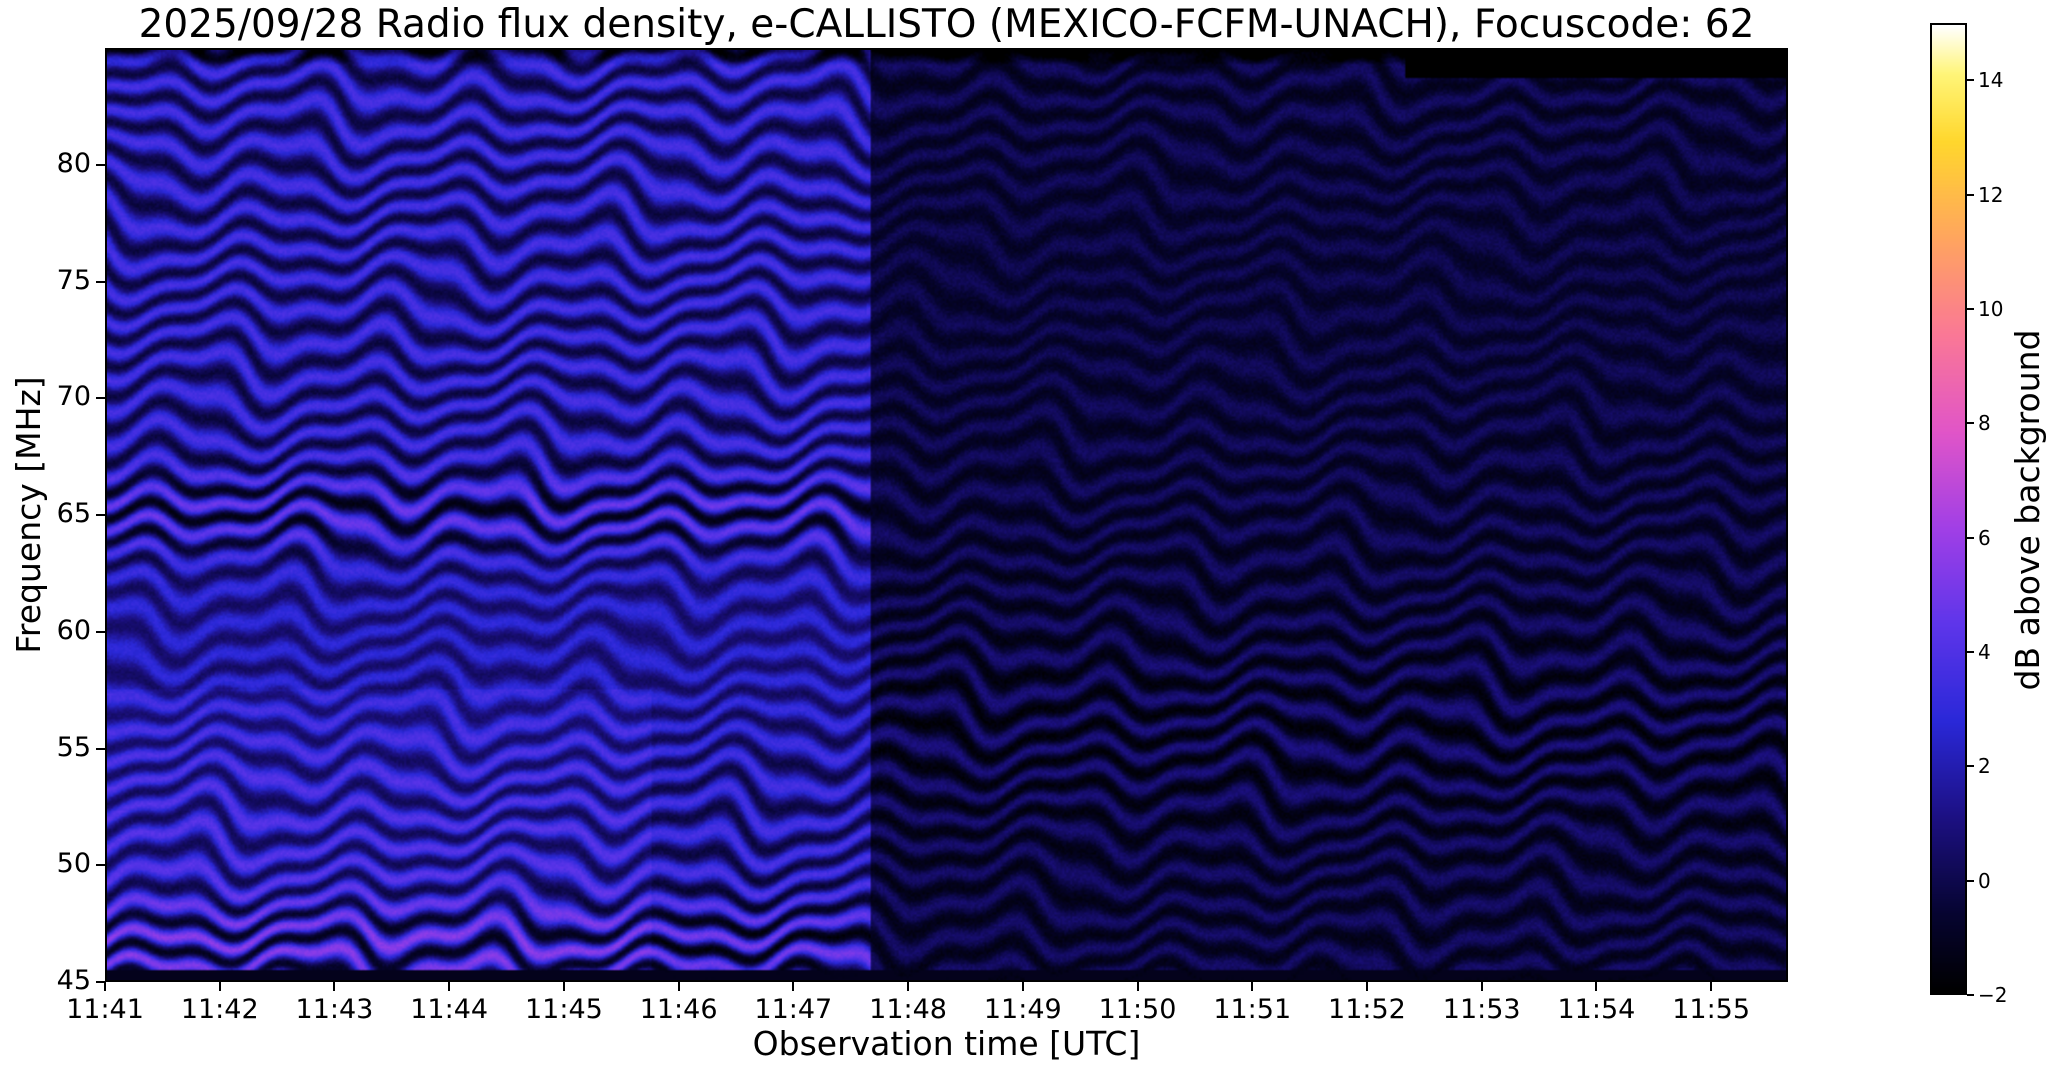 The width and height of the screenshot is (2047, 1067). I want to click on colorbar-tick-label: 8, so click(1984, 423).